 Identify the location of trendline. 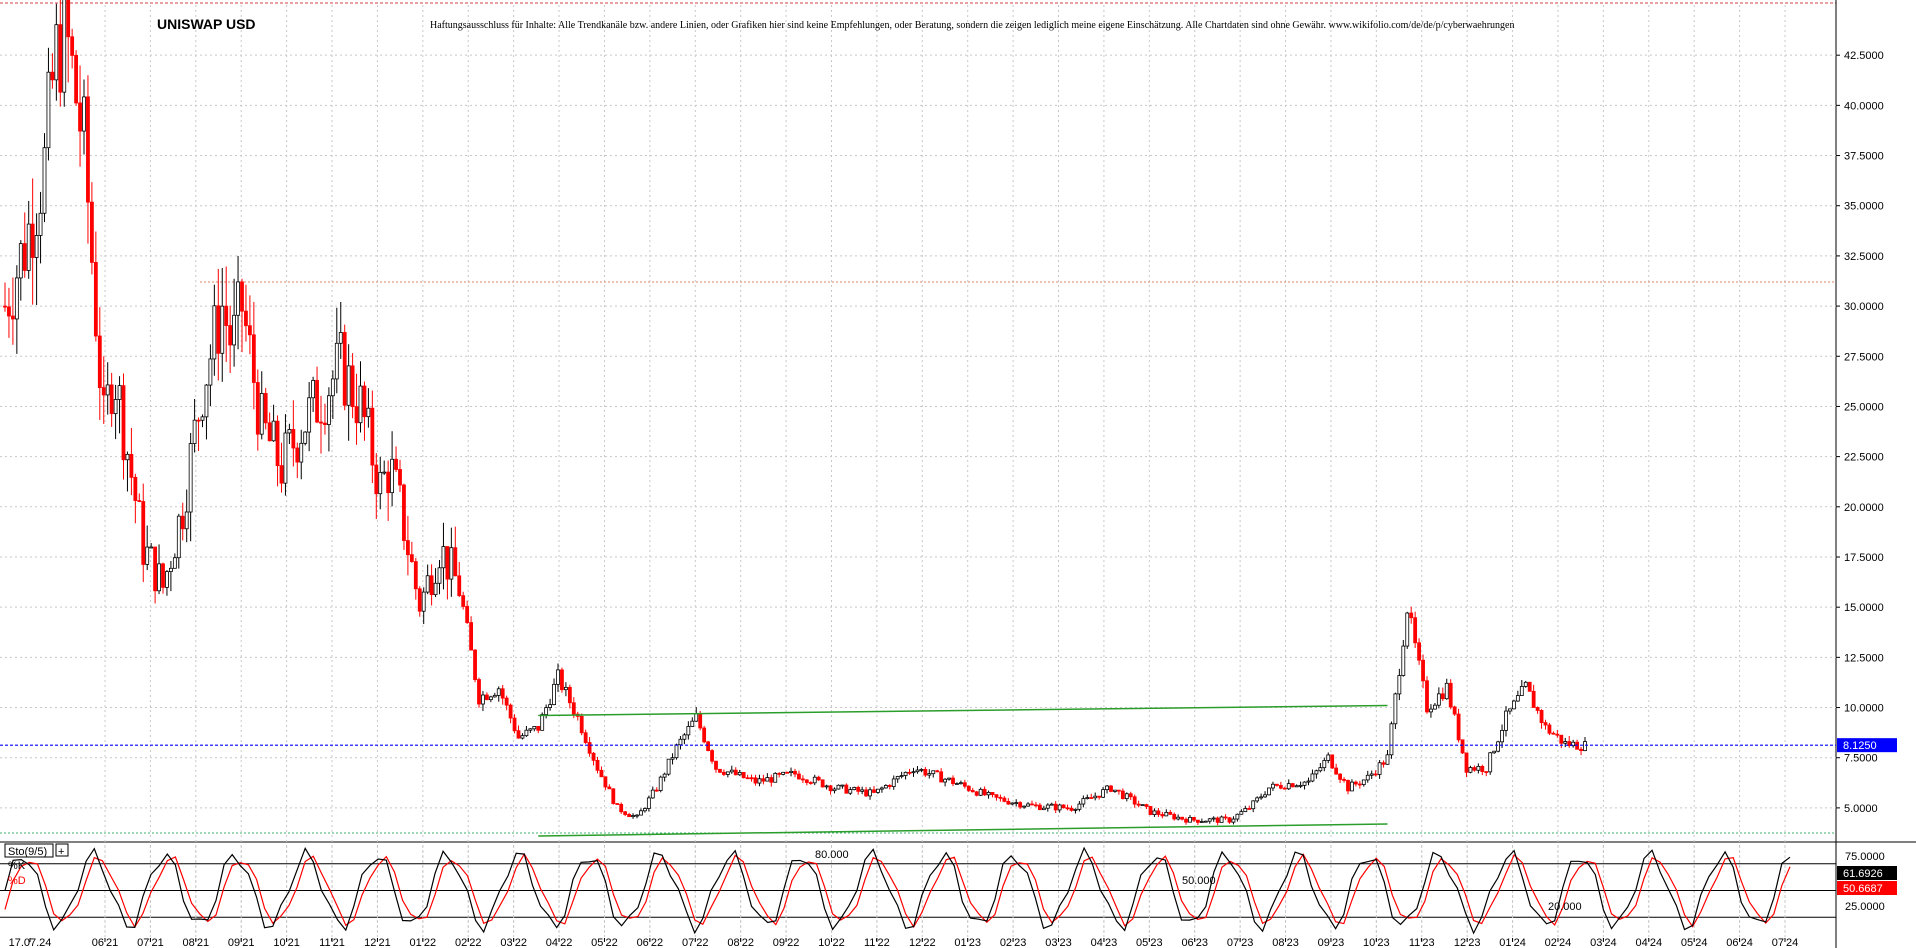
(963, 710).